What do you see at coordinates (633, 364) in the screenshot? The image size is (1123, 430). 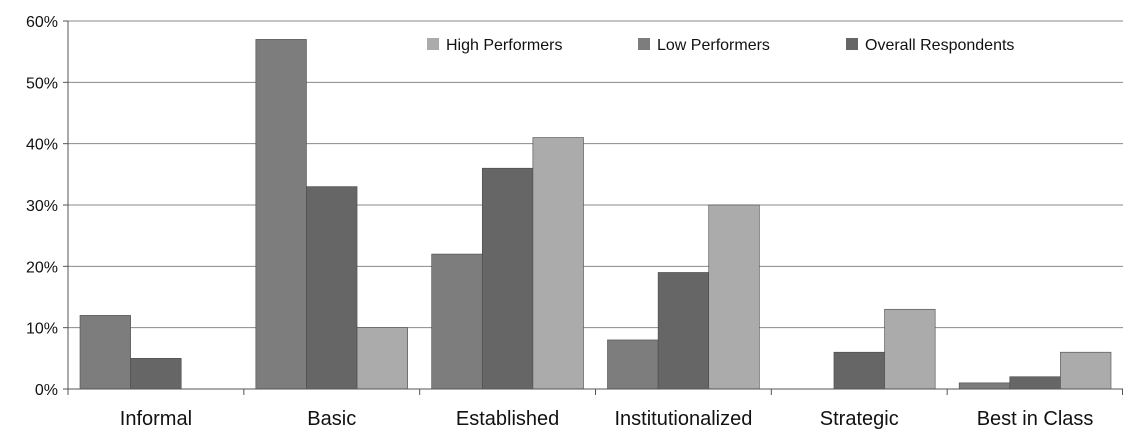 I see `bar-low-performers-institutionalized` at bounding box center [633, 364].